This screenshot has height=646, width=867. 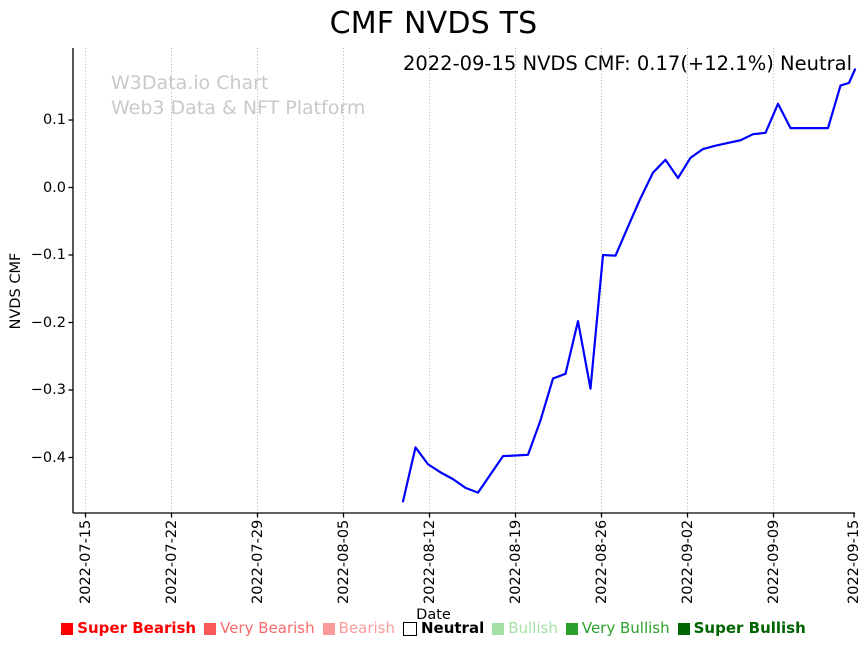 What do you see at coordinates (267, 628) in the screenshot?
I see `legend-label: Very Bearish` at bounding box center [267, 628].